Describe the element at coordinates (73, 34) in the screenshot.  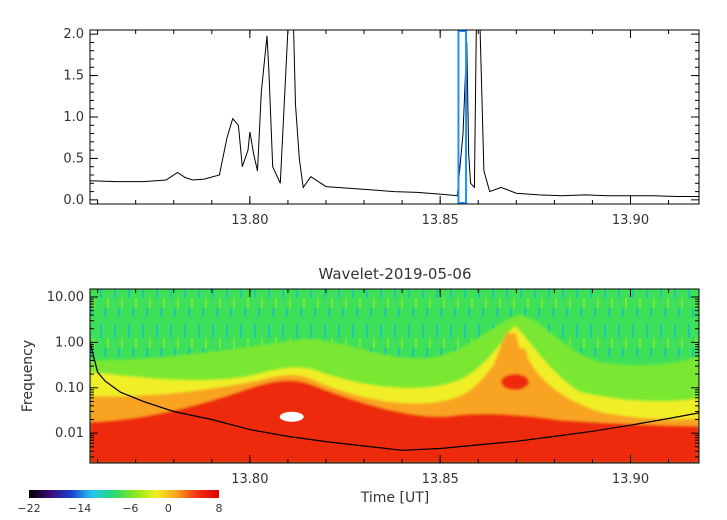
I see `y-tick-label: 2.0` at that location.